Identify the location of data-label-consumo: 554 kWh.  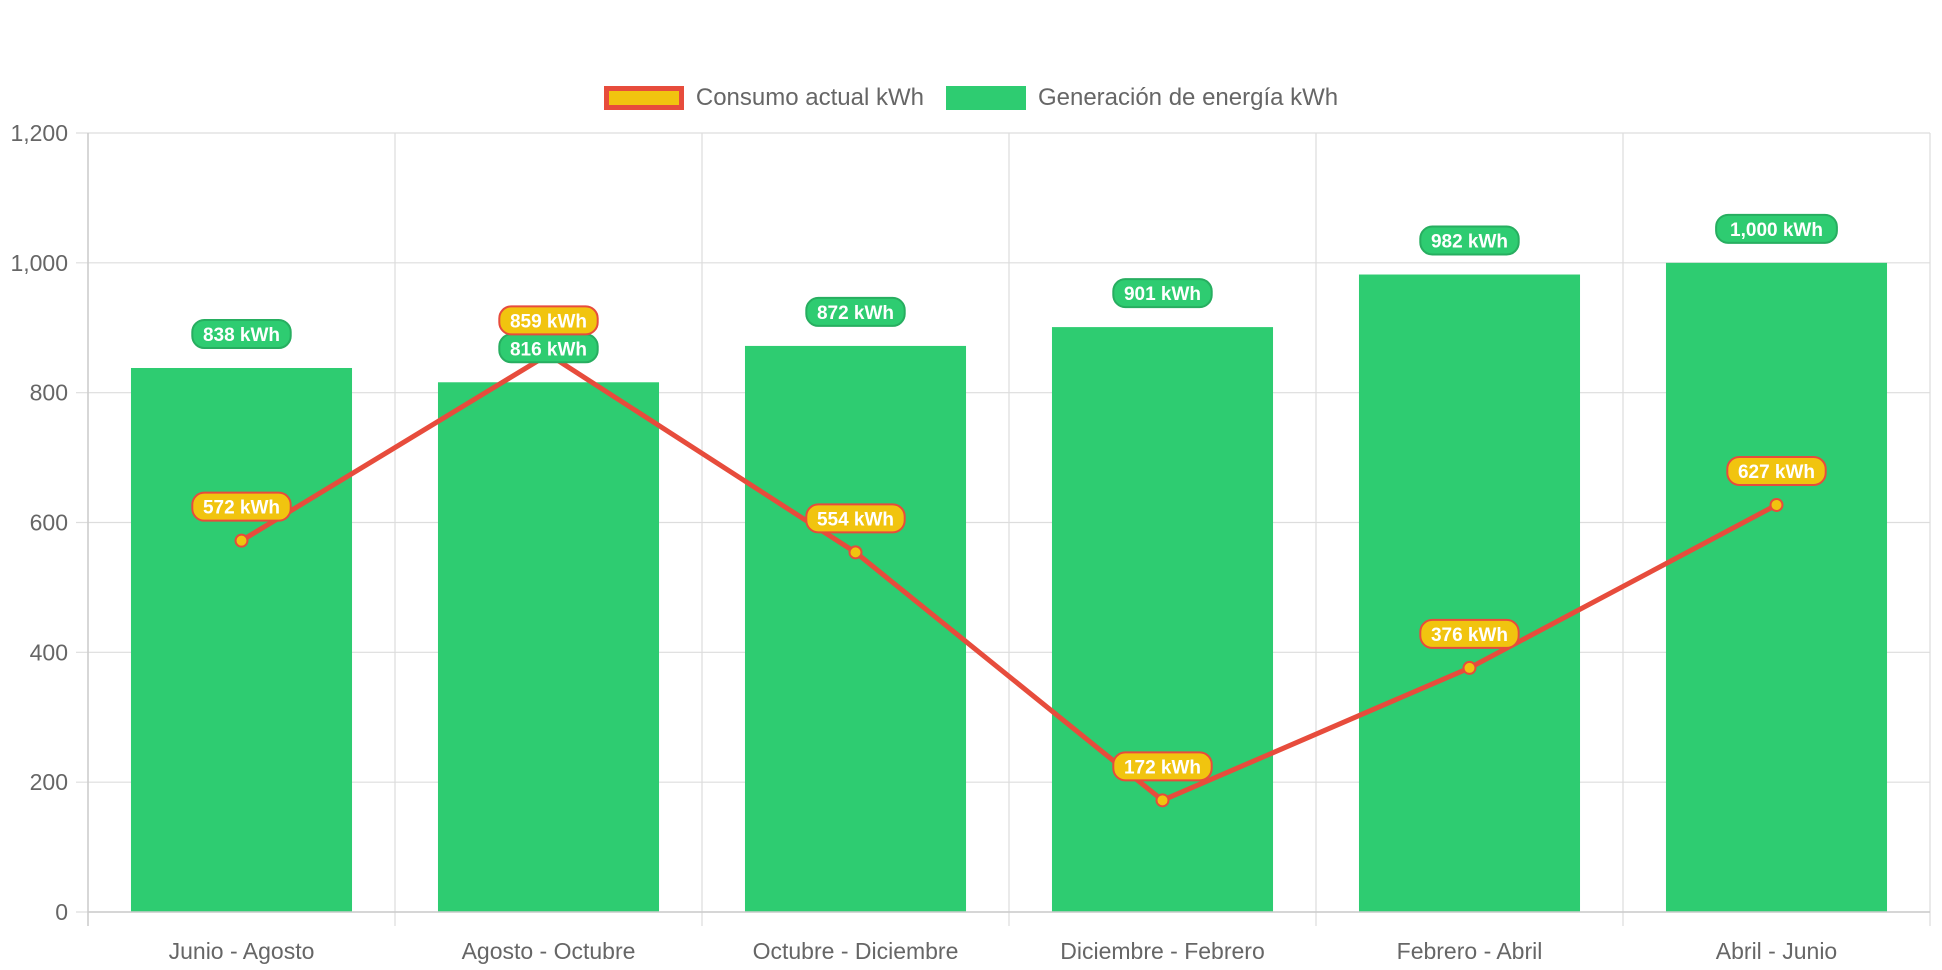
(855, 519).